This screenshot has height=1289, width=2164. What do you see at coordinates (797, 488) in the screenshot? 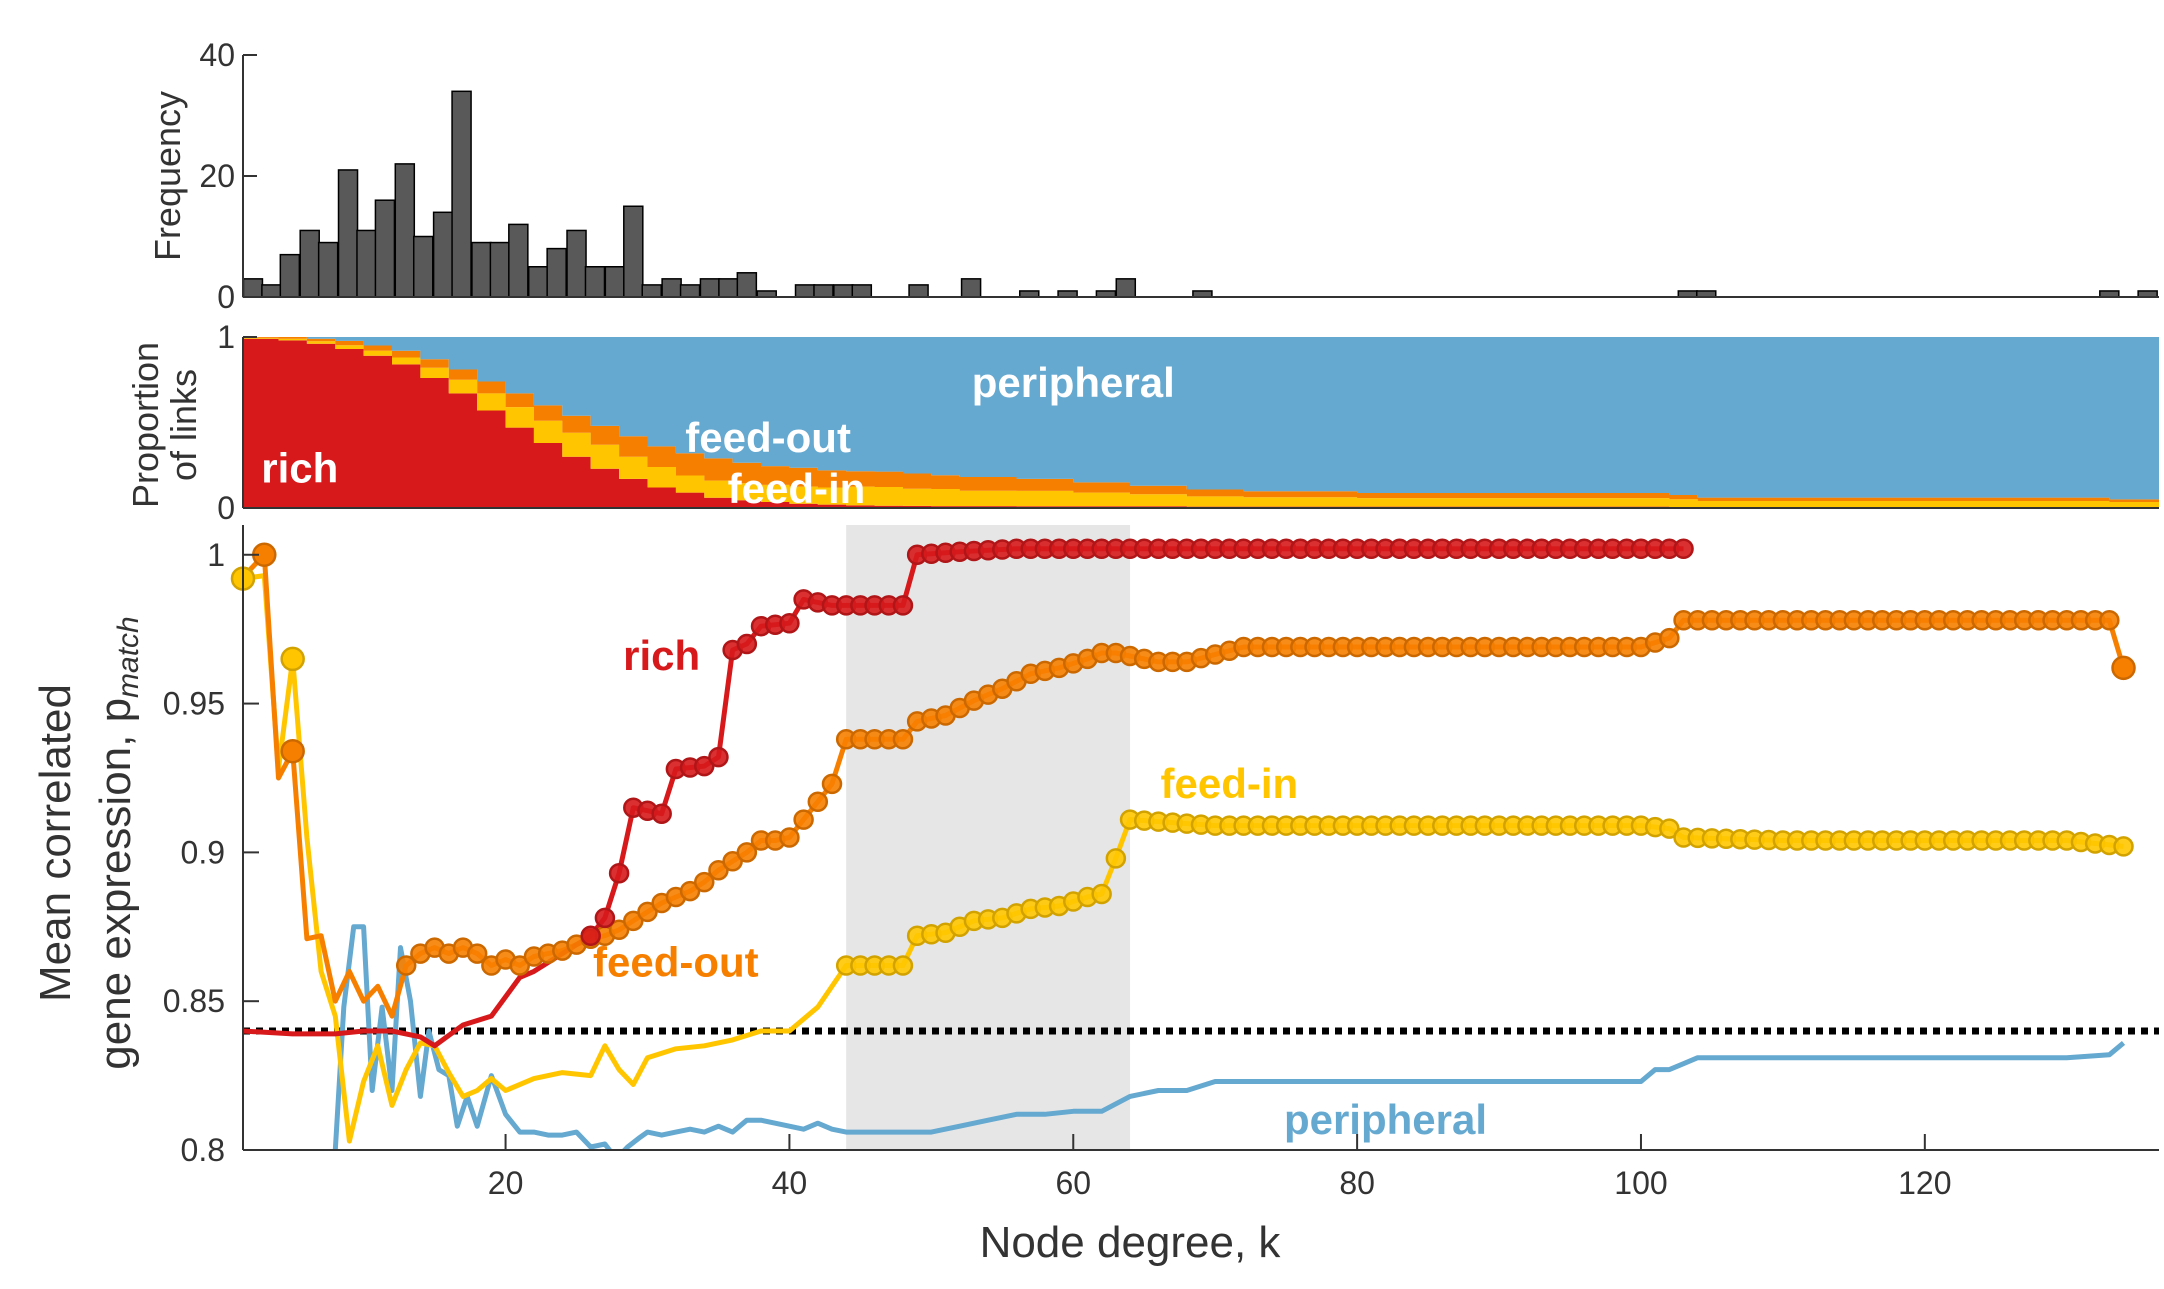
I see `proportion-label-feed-in: feed-in` at bounding box center [797, 488].